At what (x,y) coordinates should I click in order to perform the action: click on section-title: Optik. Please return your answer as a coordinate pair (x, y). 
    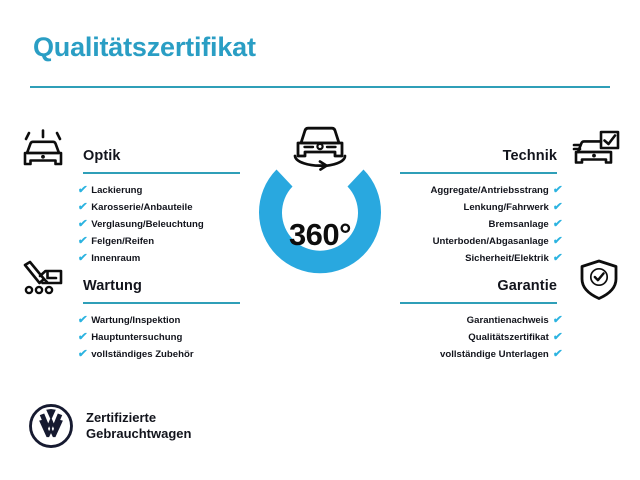
    Looking at the image, I should click on (102, 156).